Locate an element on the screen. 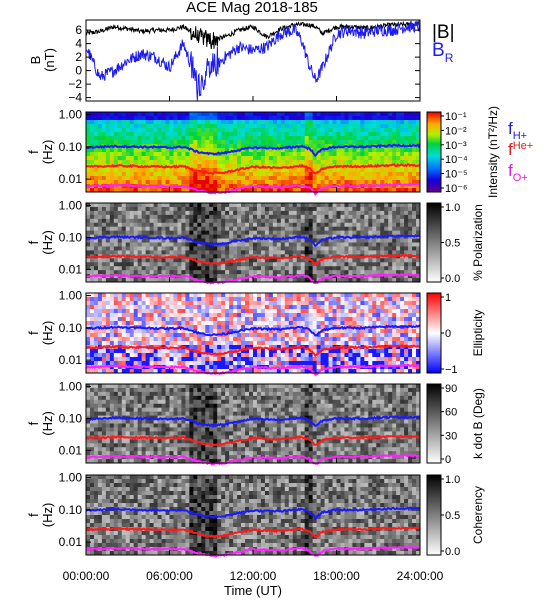  colorbar-tick-label: 10⁻¹ is located at coordinates (456, 117).